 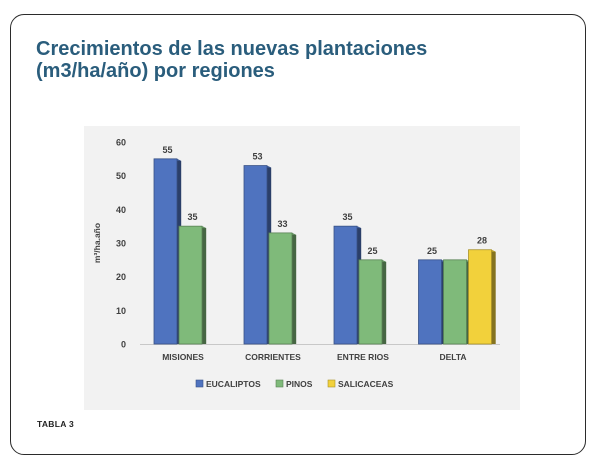 What do you see at coordinates (452, 357) in the screenshot?
I see `x-category-label: DELTA` at bounding box center [452, 357].